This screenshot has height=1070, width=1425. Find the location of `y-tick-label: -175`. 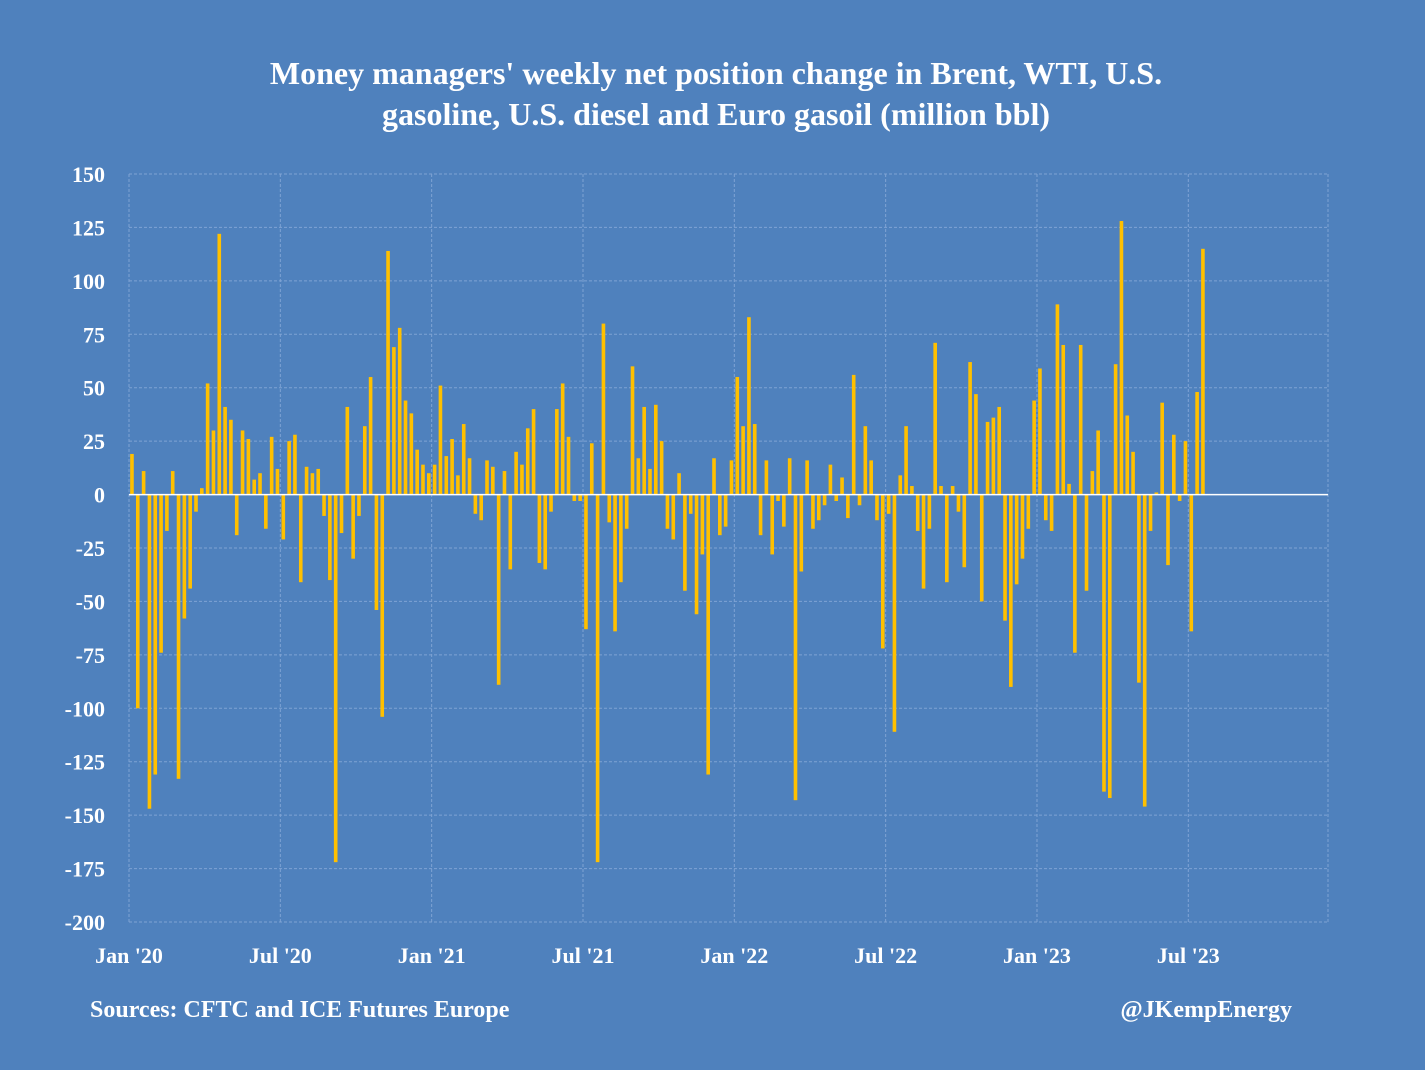

y-tick-label: -175 is located at coordinates (85, 869).